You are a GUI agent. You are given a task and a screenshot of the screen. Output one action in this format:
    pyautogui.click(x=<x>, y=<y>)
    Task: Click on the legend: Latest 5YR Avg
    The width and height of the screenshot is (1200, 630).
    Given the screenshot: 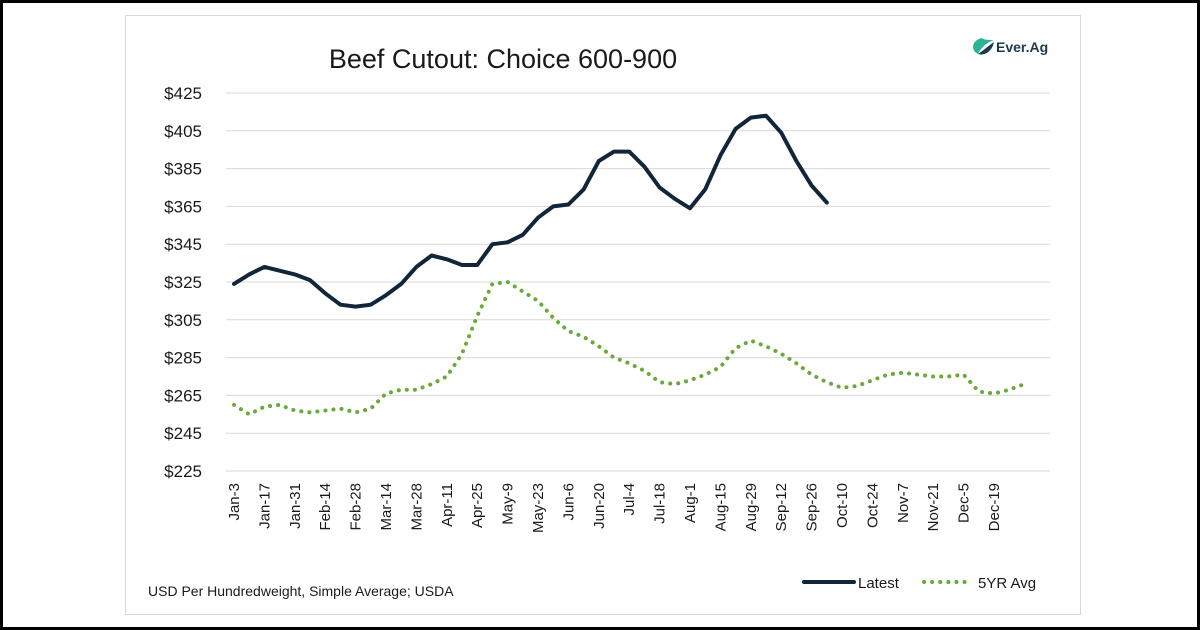 What is the action you would take?
    pyautogui.click(x=919, y=583)
    